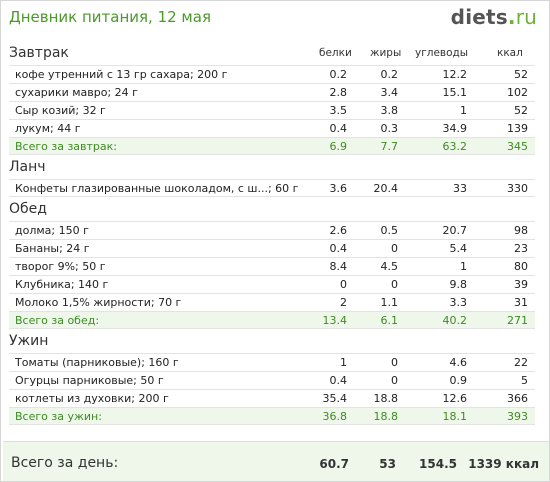 Image resolution: width=550 pixels, height=482 pixels. I want to click on food-carbs: 12.2, so click(455, 74).